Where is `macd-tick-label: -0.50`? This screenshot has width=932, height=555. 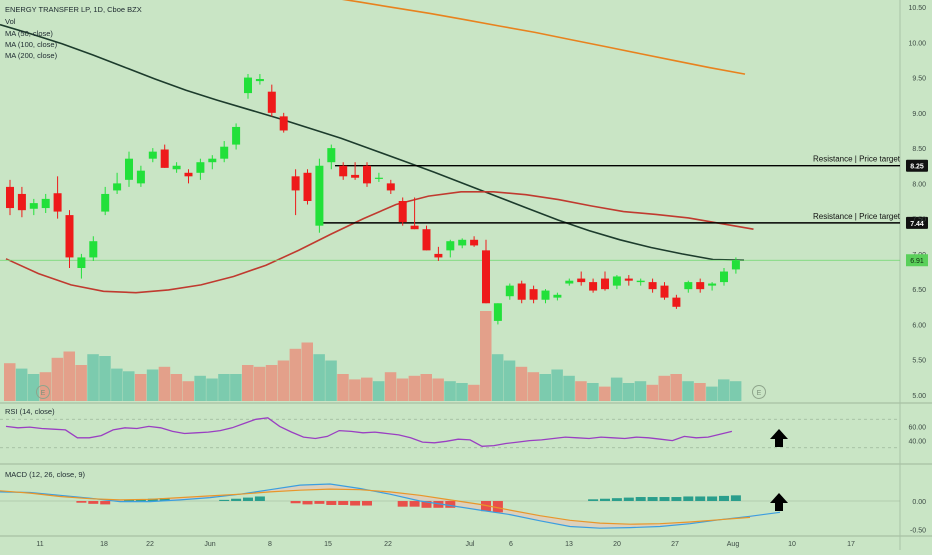 macd-tick-label: -0.50 is located at coordinates (918, 530).